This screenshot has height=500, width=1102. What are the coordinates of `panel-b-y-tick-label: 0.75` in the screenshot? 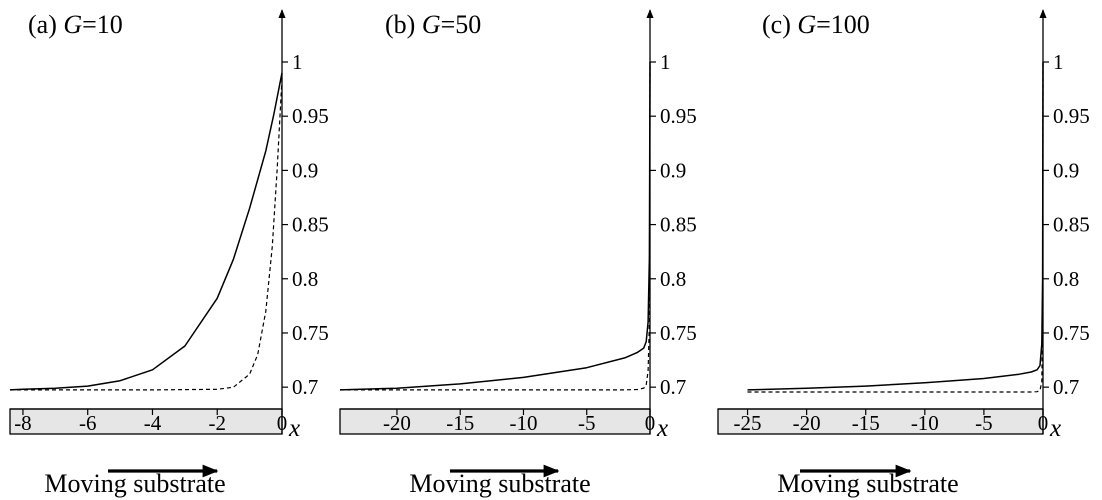 It's located at (678, 333).